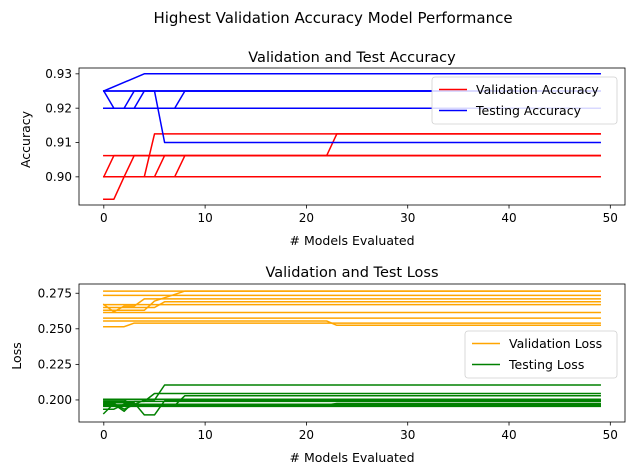 The width and height of the screenshot is (636, 475). I want to click on accuracy-x-tick-label: 0, so click(104, 218).